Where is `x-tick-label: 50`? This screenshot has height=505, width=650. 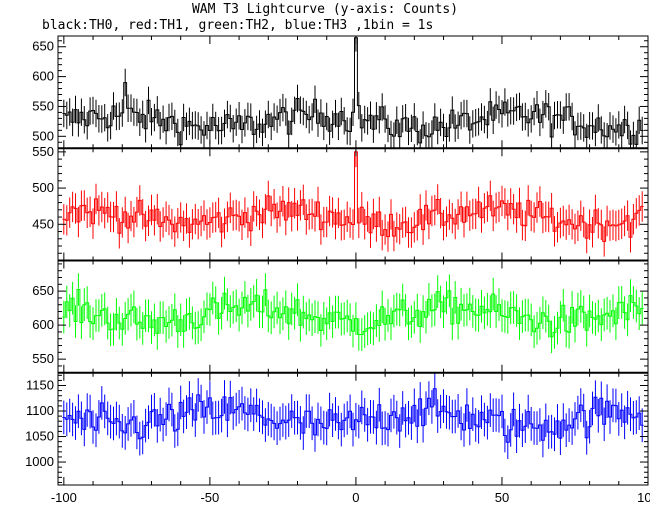
x-tick-label: 50 is located at coordinates (502, 497).